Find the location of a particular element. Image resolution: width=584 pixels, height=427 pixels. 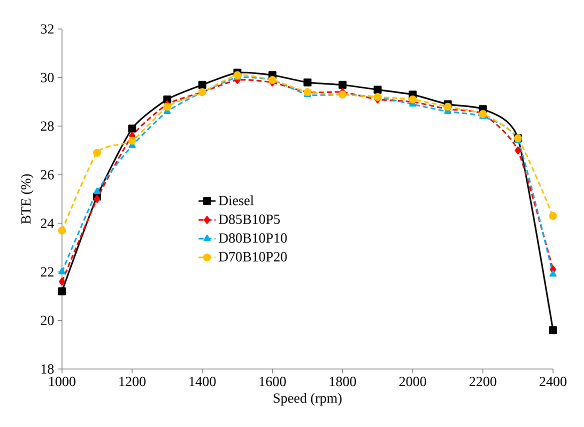

x-tick-label: 2400 is located at coordinates (553, 381).